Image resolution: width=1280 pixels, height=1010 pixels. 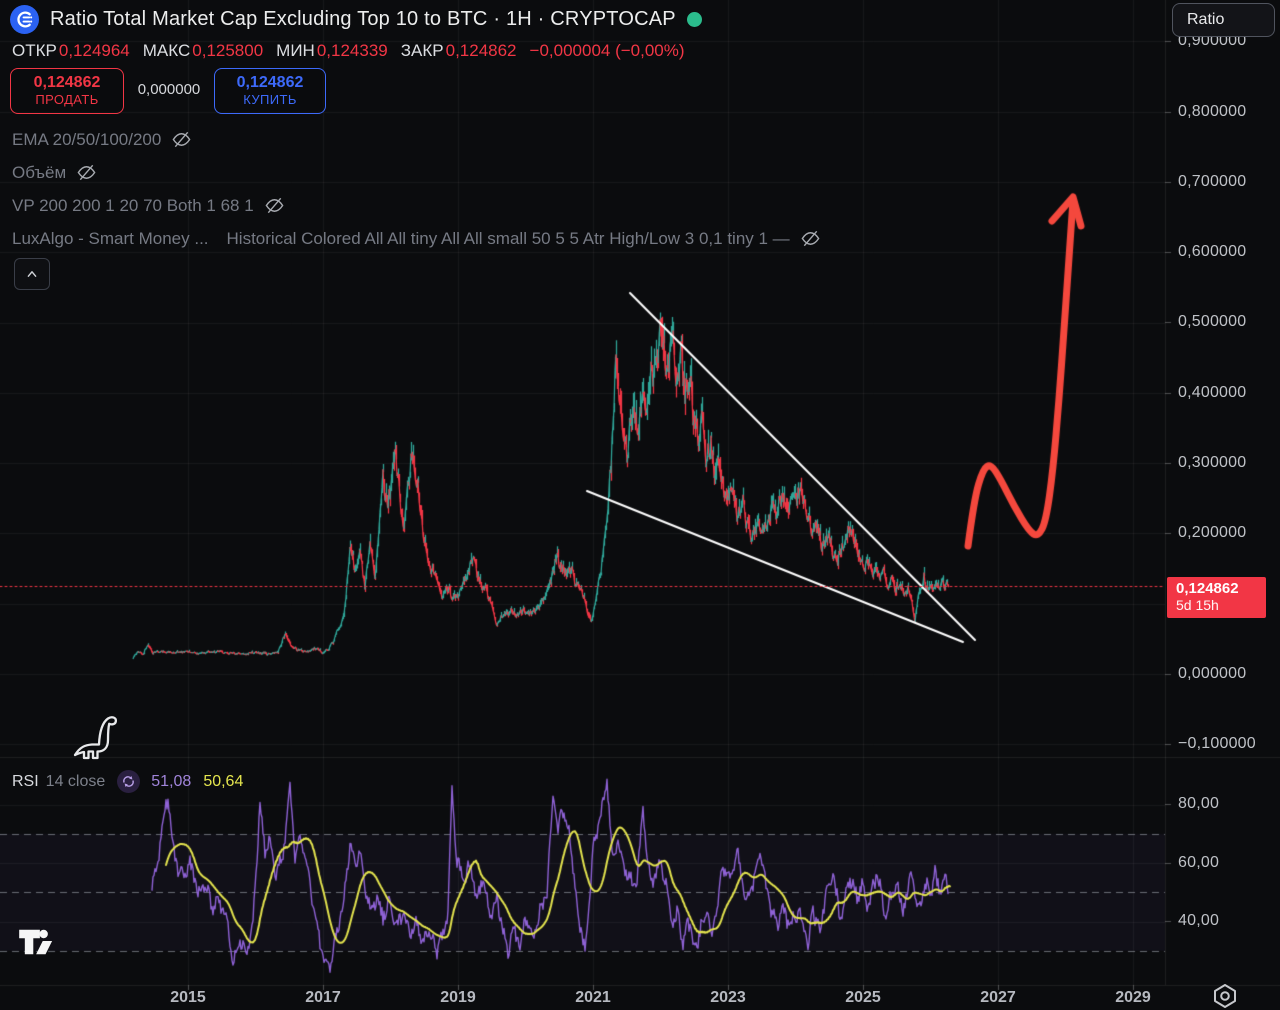 I want to click on open-value: 0,124964, so click(x=94, y=50).